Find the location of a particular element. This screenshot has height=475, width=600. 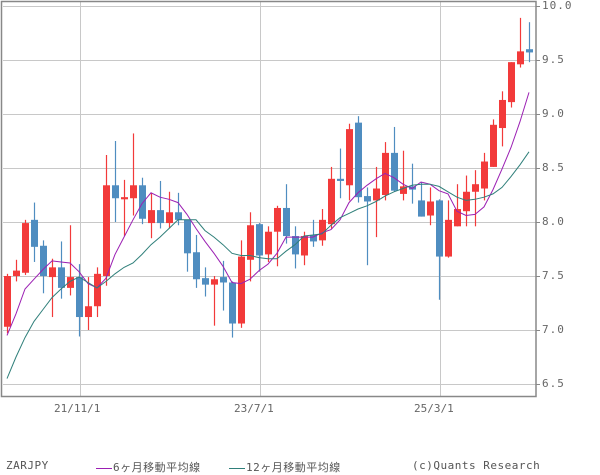

copyright-credit: (c)Quants Research is located at coordinates (476, 465).